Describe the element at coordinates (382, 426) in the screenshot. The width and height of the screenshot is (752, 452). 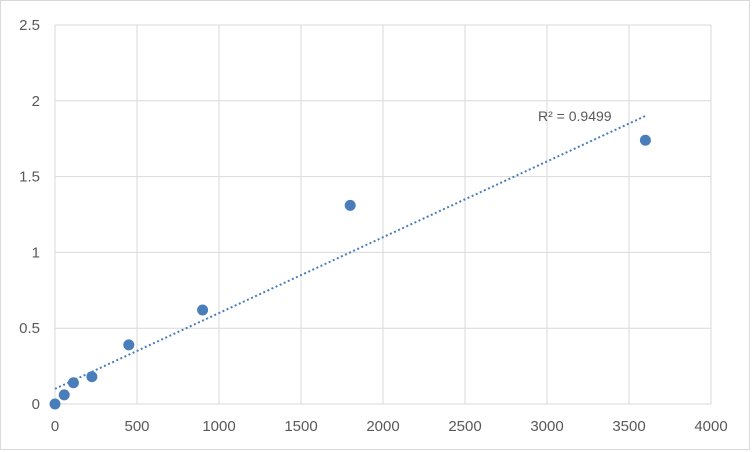
I see `x-tick-label: 2000` at that location.